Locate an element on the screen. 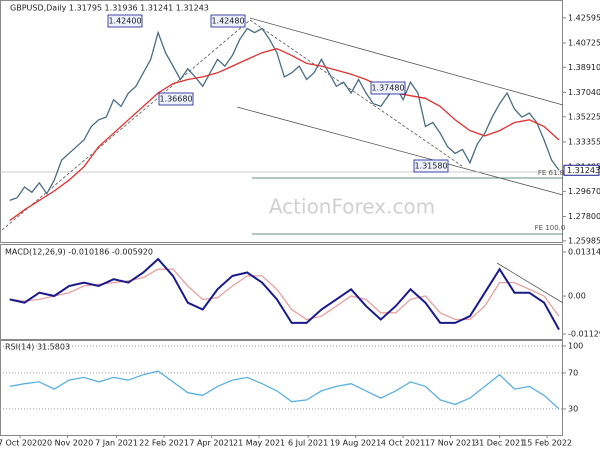 This screenshot has width=600, height=450. x-tick-label: 7 Oct 2020 is located at coordinates (21, 443).